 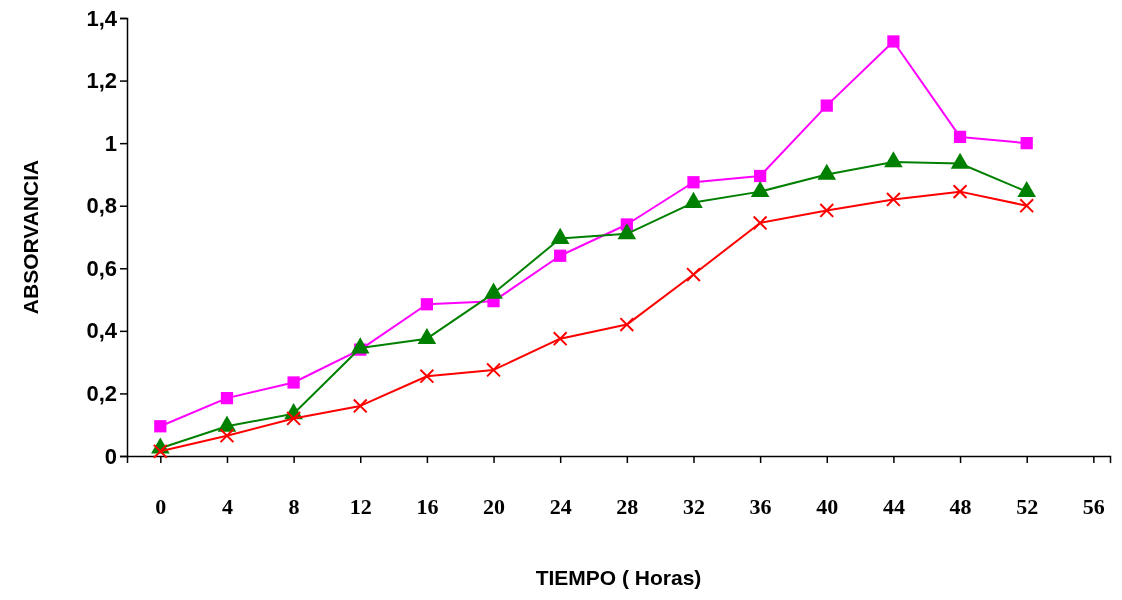 What do you see at coordinates (693, 507) in the screenshot?
I see `x-tick-label: 32` at bounding box center [693, 507].